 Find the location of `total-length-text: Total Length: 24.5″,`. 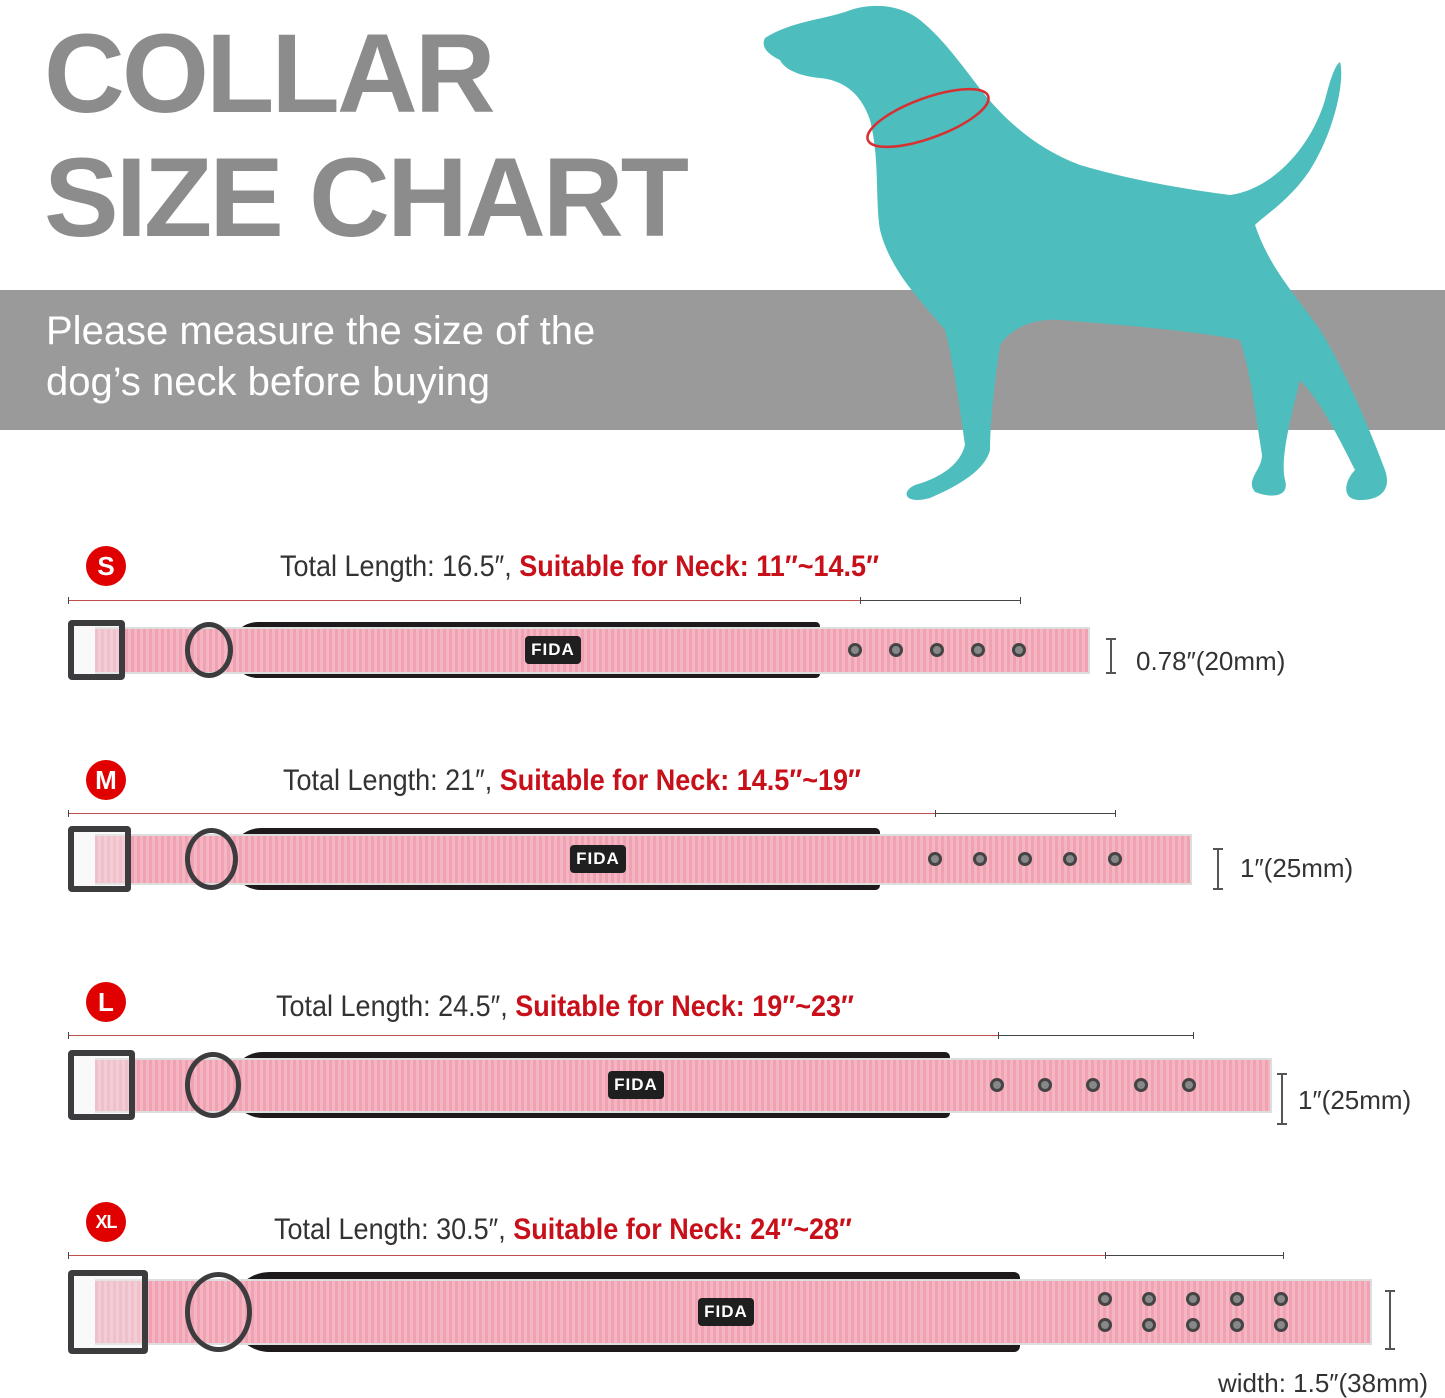

total-length-text: Total Length: 24.5″, is located at coordinates (396, 1006).